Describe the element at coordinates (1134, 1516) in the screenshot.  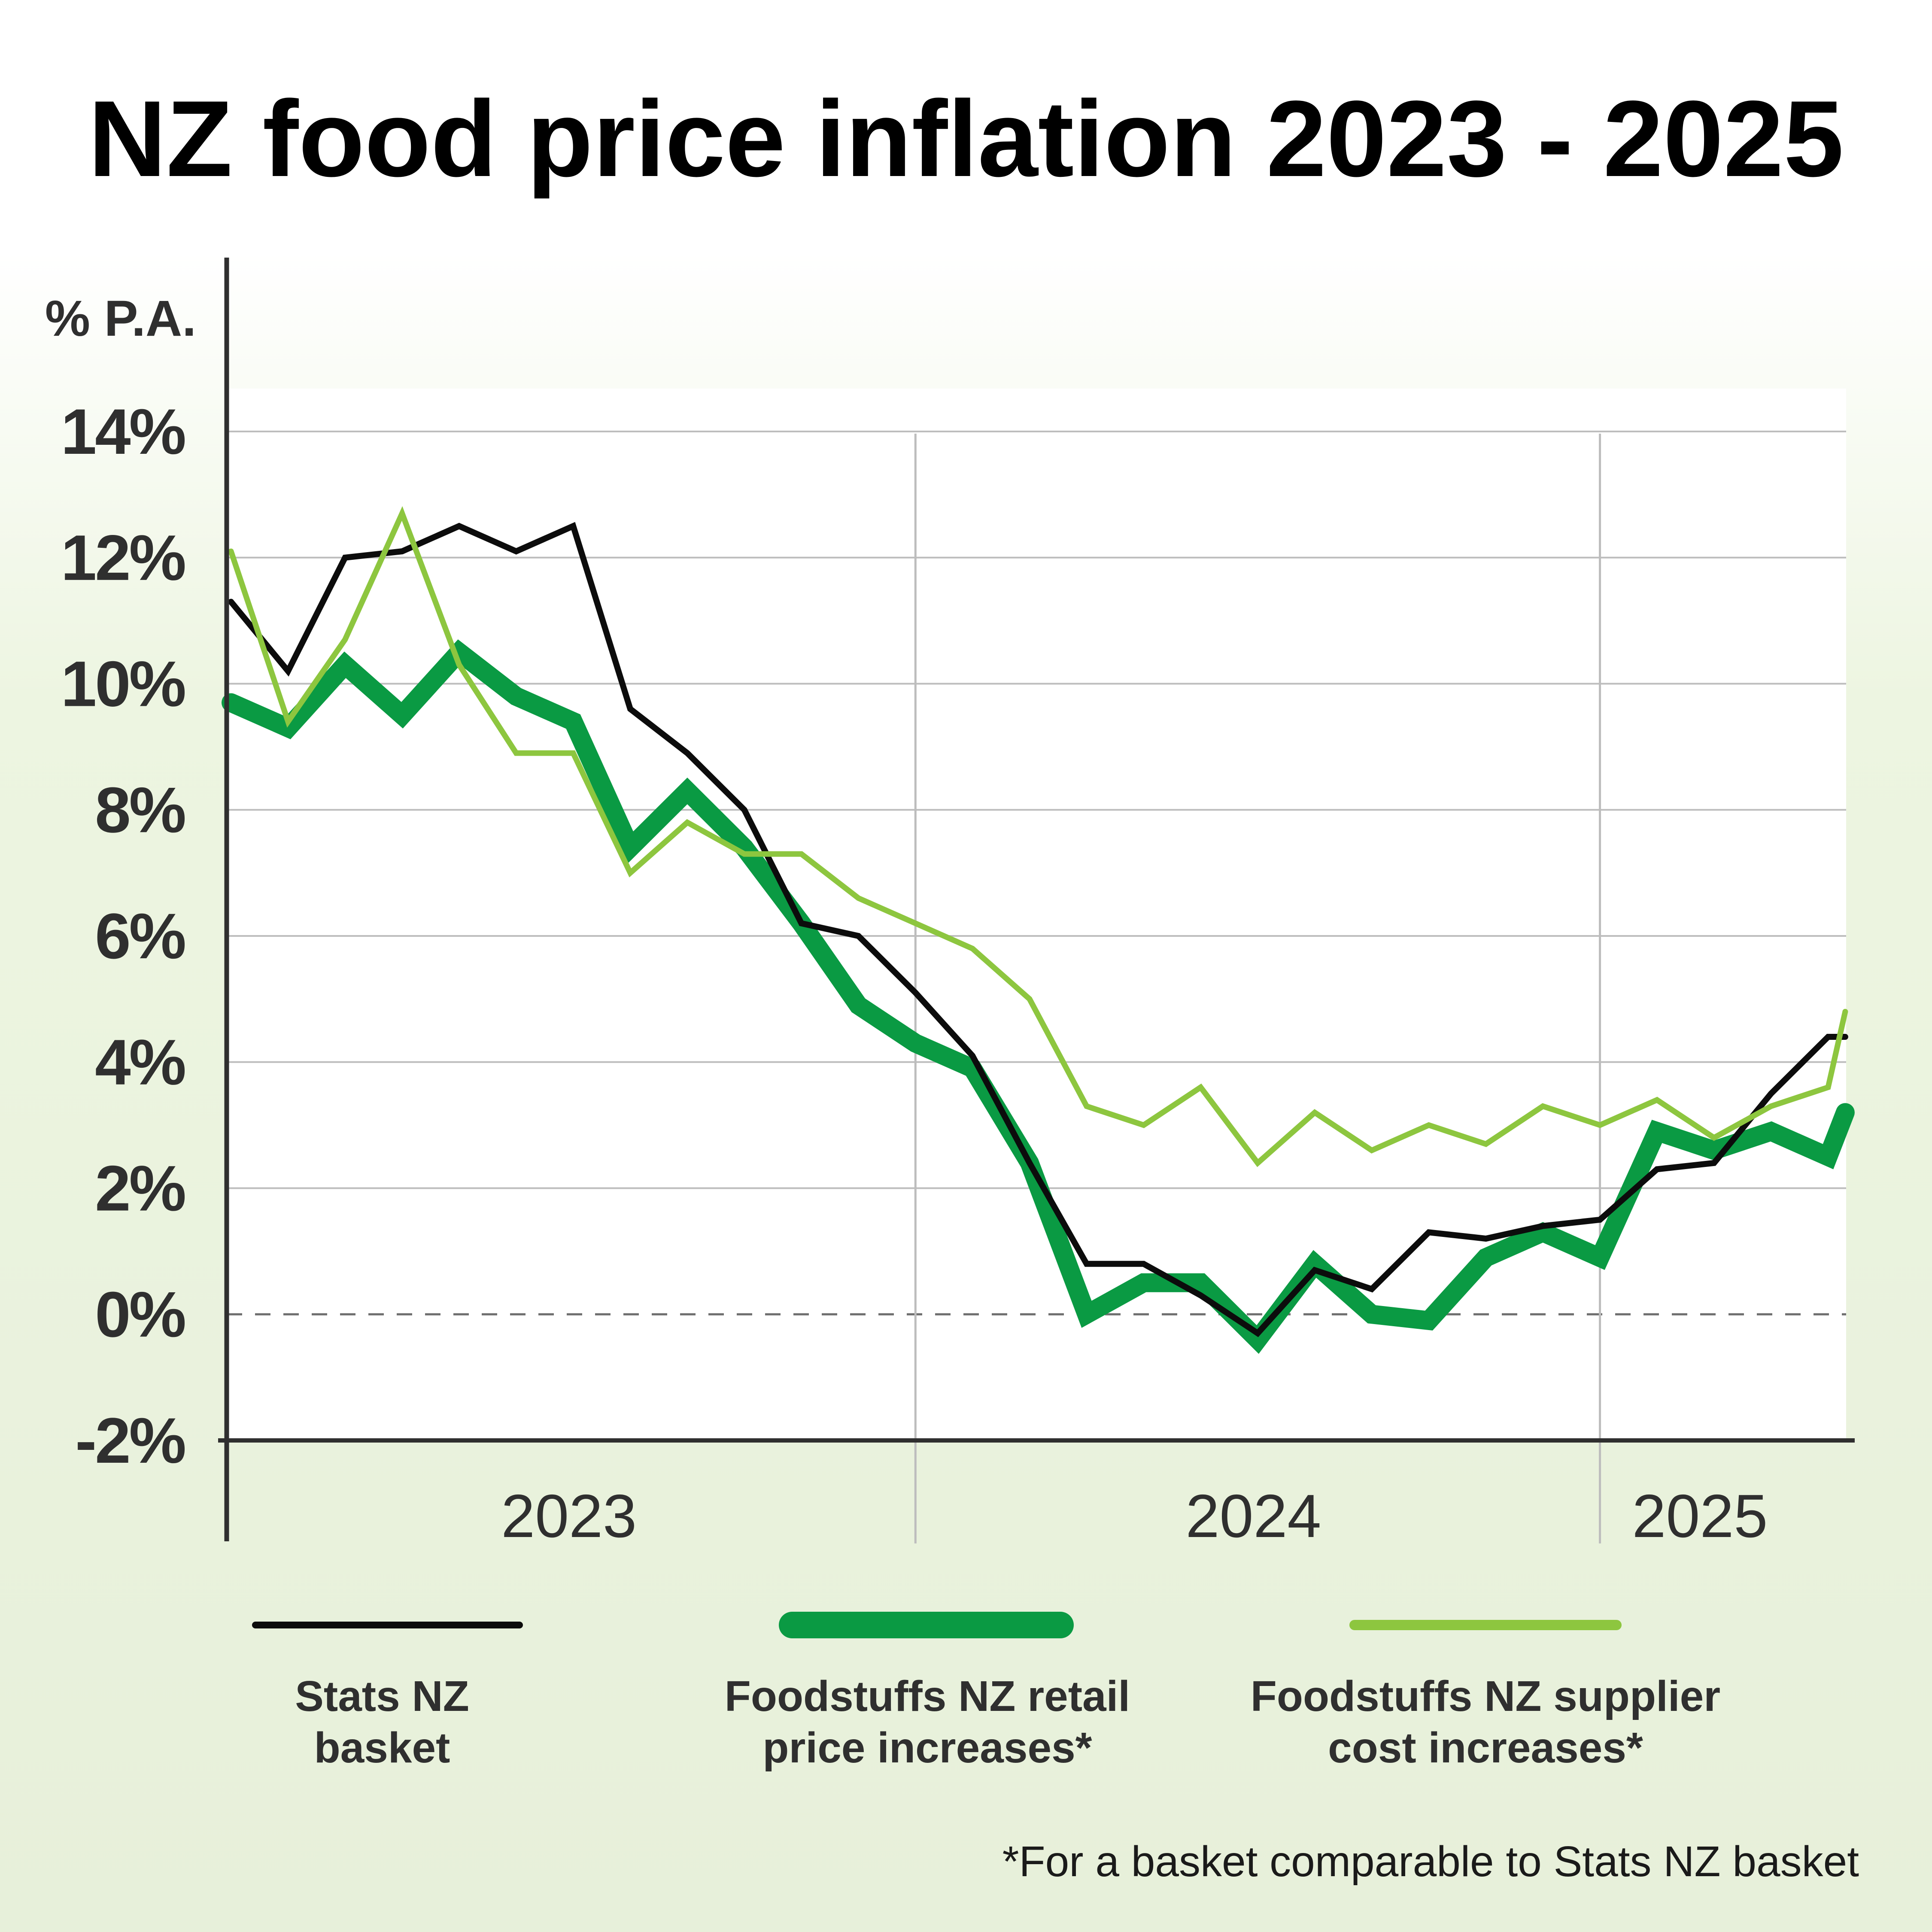
I see `x-tick-labels: 2023 2024 2025` at that location.